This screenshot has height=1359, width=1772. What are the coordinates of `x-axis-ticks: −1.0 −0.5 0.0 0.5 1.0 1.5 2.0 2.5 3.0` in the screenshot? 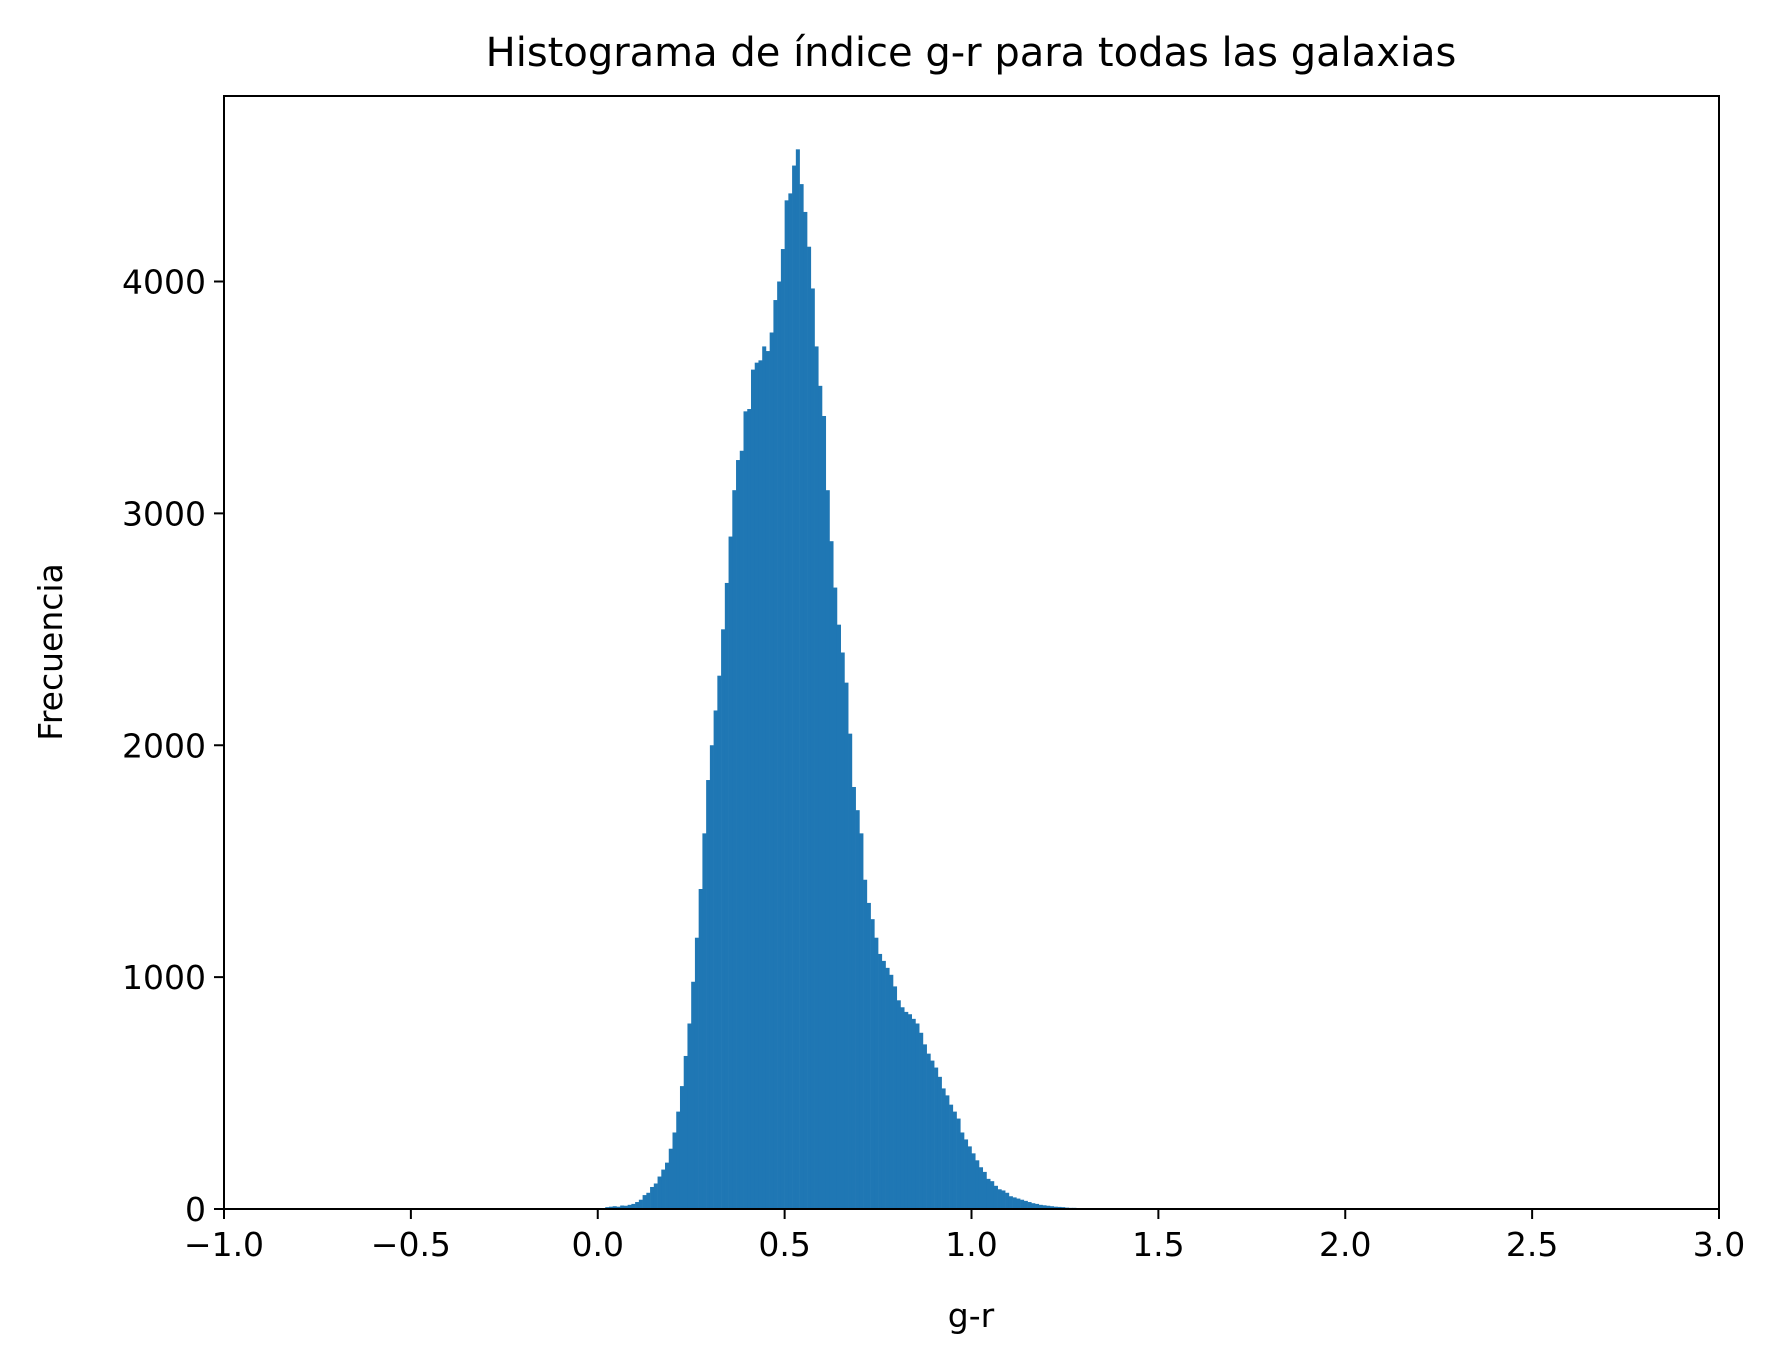 It's located at (964, 1236).